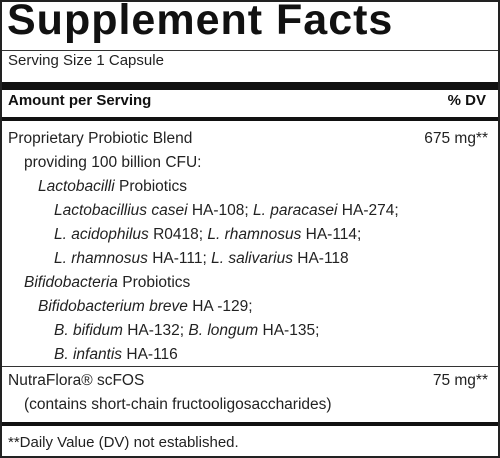 Image resolution: width=500 pixels, height=458 pixels. Describe the element at coordinates (100, 138) in the screenshot. I see `blend-name: Proprietary Probiotic Blend` at that location.